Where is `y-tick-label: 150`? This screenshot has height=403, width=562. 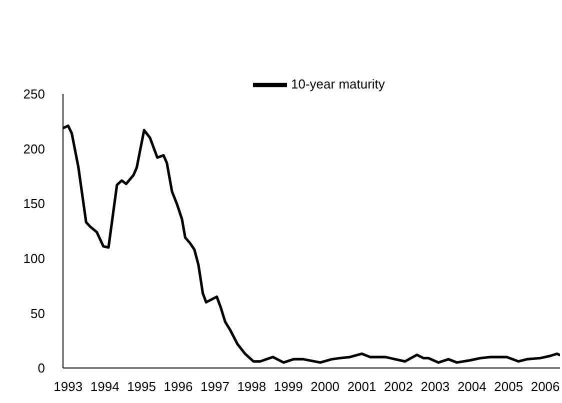 y-tick-label: 150 is located at coordinates (34, 204).